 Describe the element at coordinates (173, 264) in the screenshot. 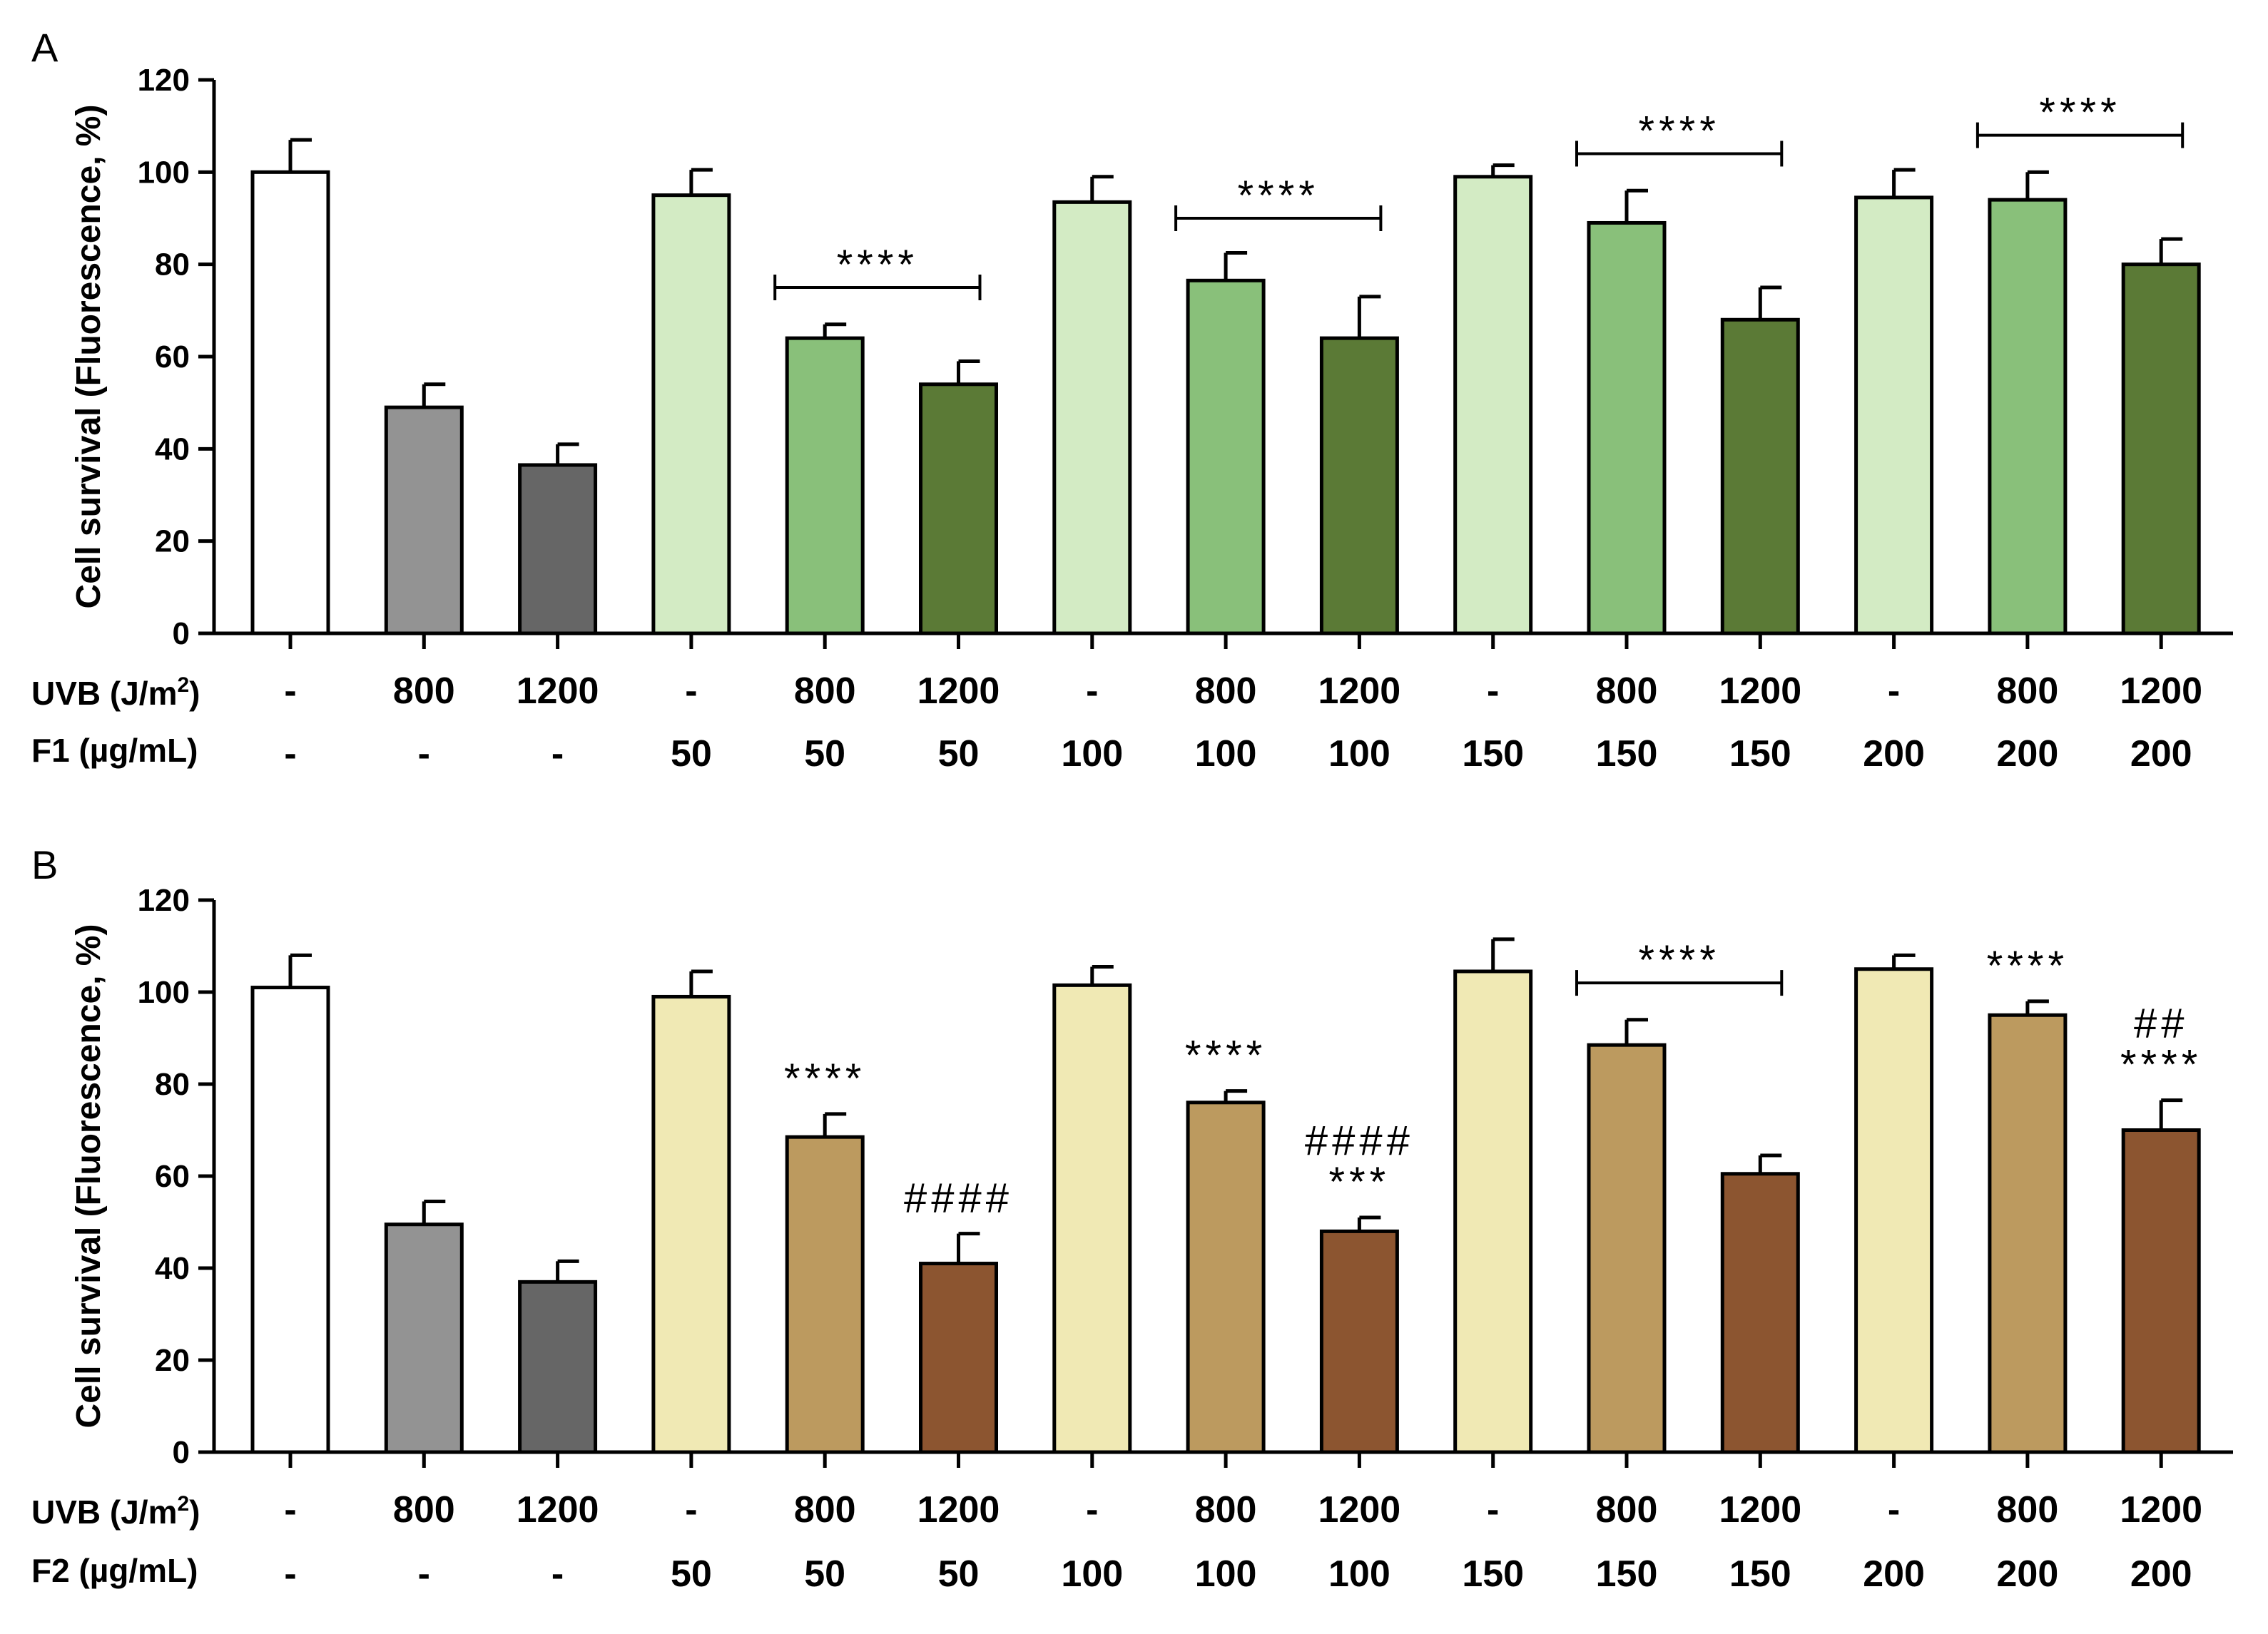

I see `y-tick-label: 80` at that location.